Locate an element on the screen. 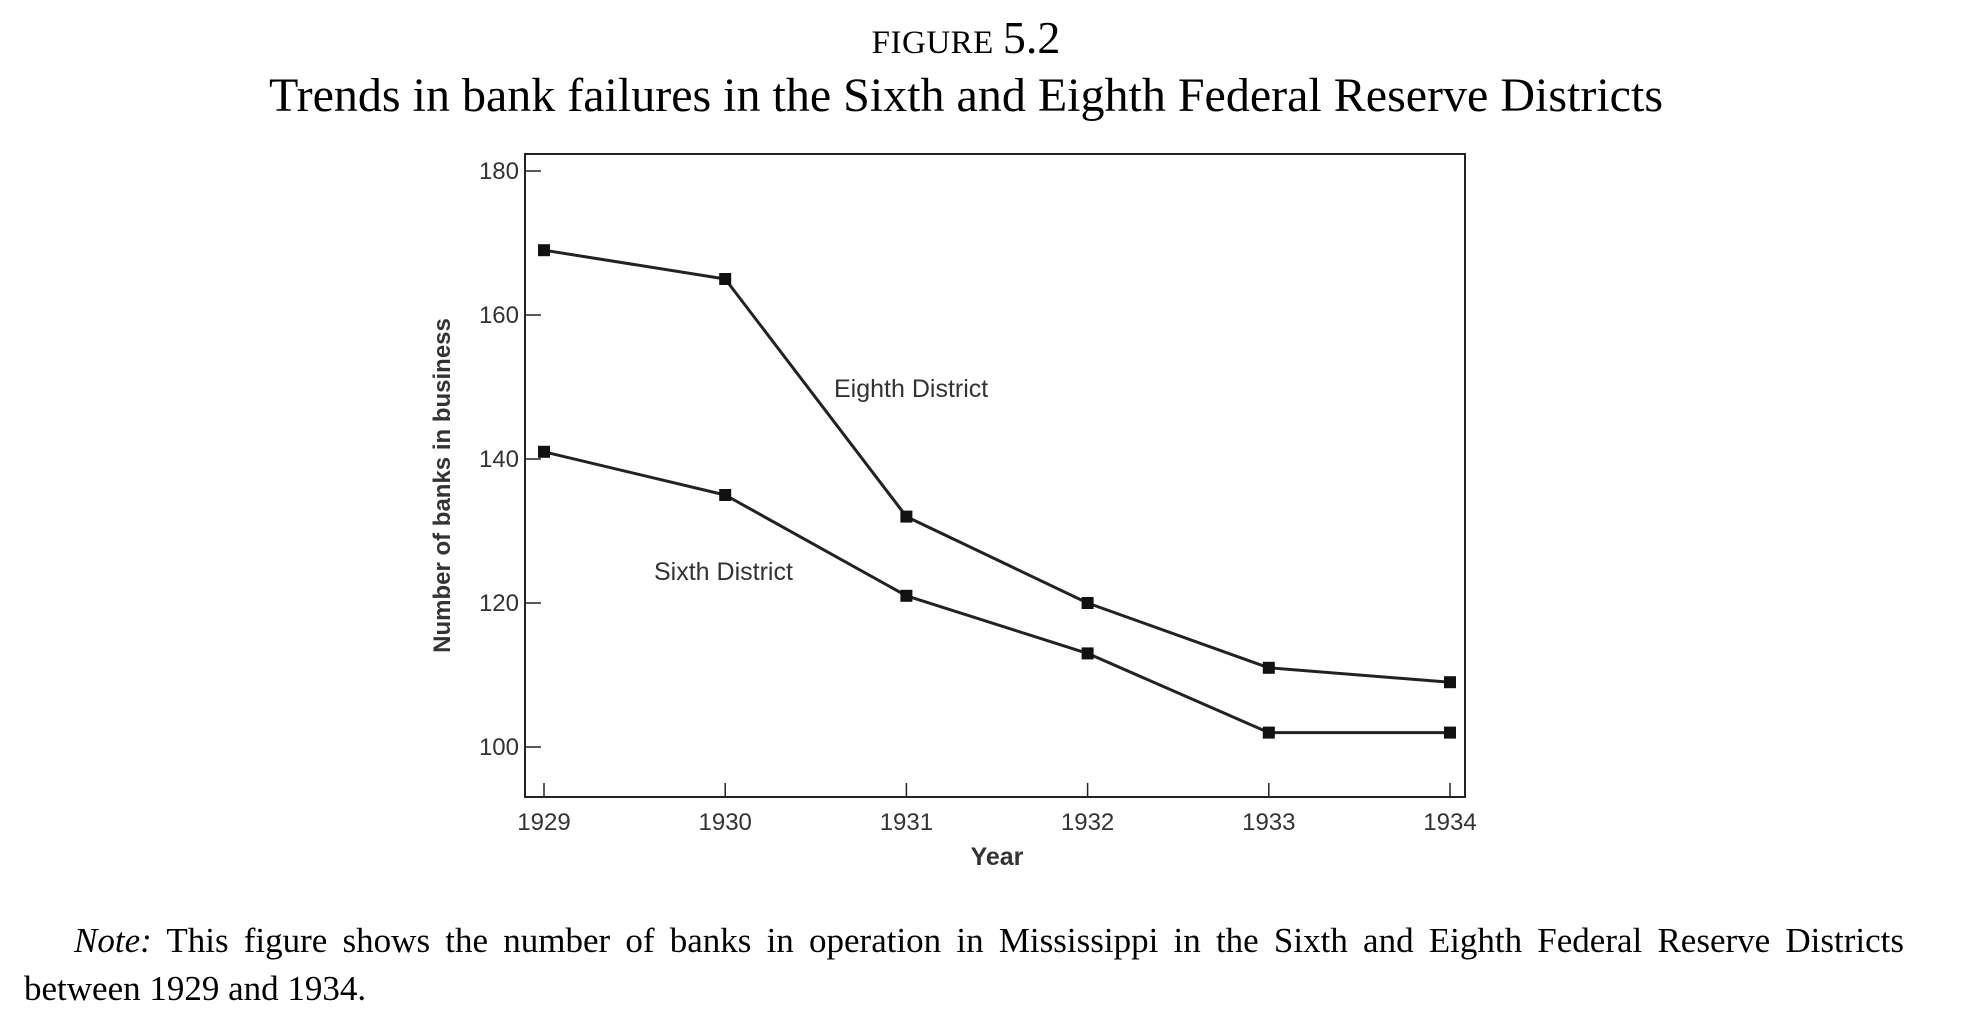 The height and width of the screenshot is (1013, 1962). x-tick-label: 1932 is located at coordinates (1087, 822).